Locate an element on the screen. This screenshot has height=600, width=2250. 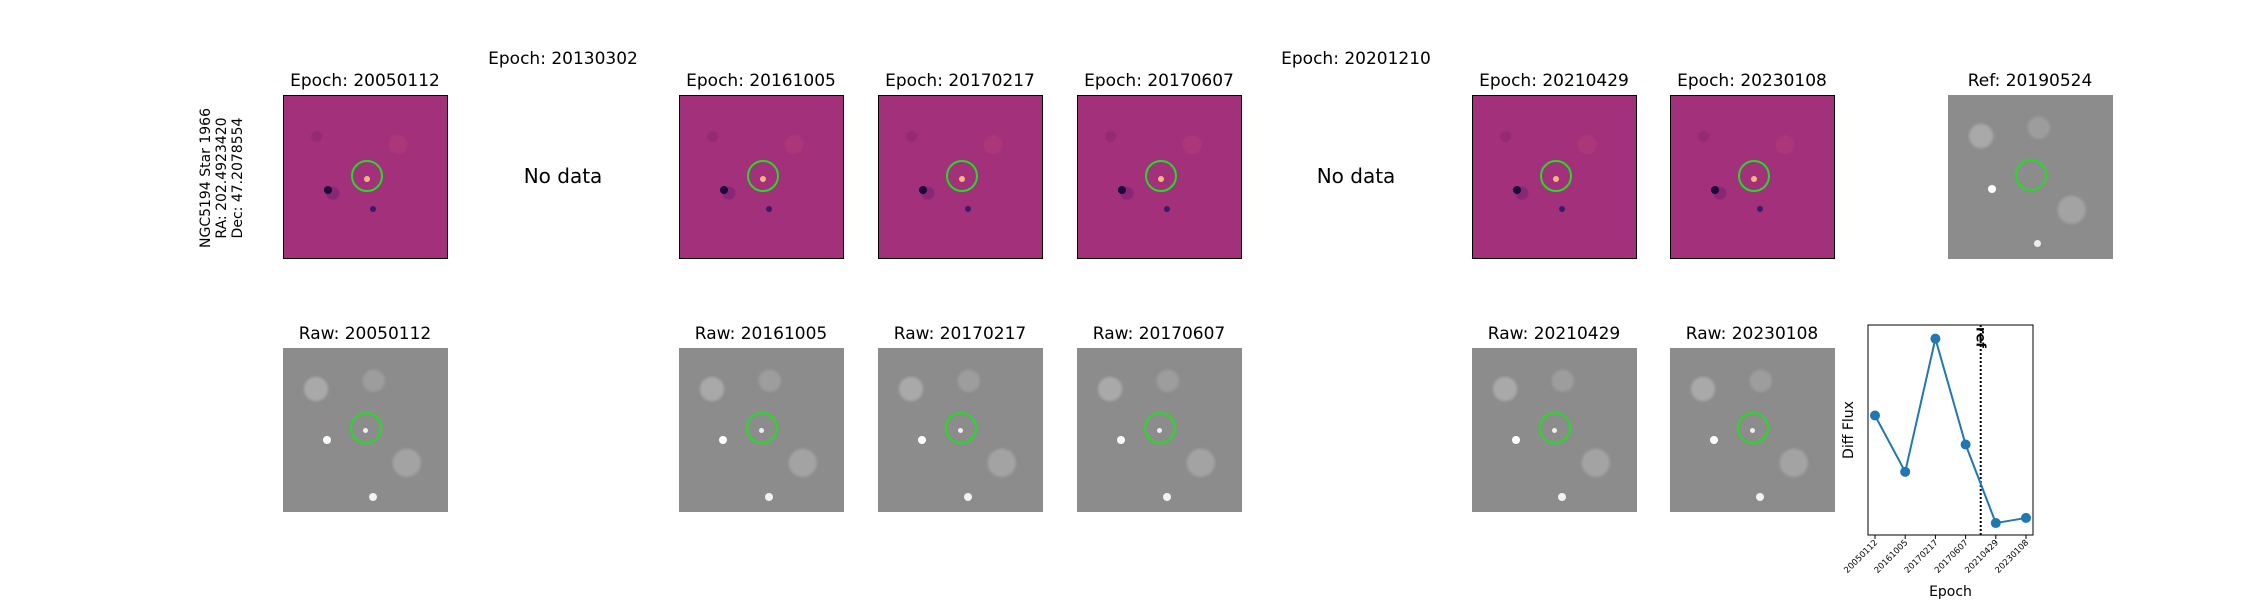
diff-title: Epoch: 20130302 is located at coordinates (563, 59).